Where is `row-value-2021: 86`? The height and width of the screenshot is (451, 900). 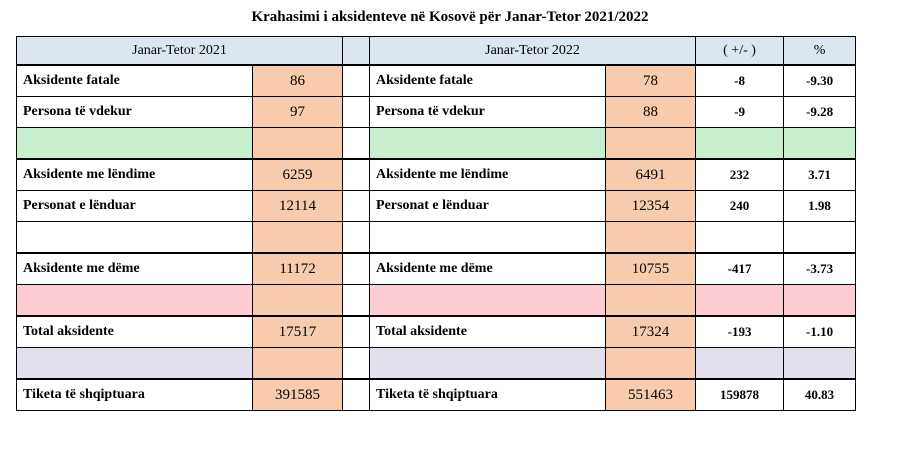 row-value-2021: 86 is located at coordinates (297, 80).